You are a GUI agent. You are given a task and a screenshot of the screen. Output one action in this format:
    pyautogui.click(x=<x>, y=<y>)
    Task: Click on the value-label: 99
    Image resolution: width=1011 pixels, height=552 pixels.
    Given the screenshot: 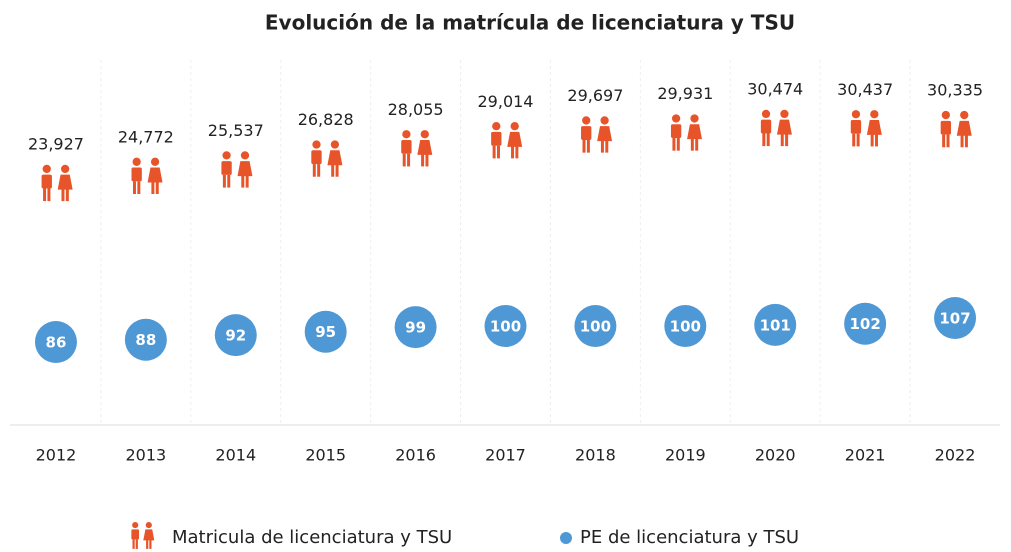 What is the action you would take?
    pyautogui.click(x=415, y=328)
    